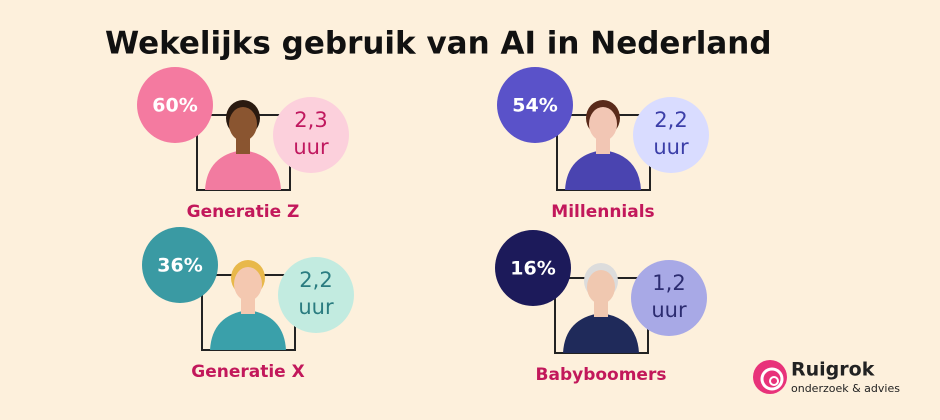 The width and height of the screenshot is (940, 420). Describe the element at coordinates (668, 283) in the screenshot. I see `hours: 1,2` at that location.